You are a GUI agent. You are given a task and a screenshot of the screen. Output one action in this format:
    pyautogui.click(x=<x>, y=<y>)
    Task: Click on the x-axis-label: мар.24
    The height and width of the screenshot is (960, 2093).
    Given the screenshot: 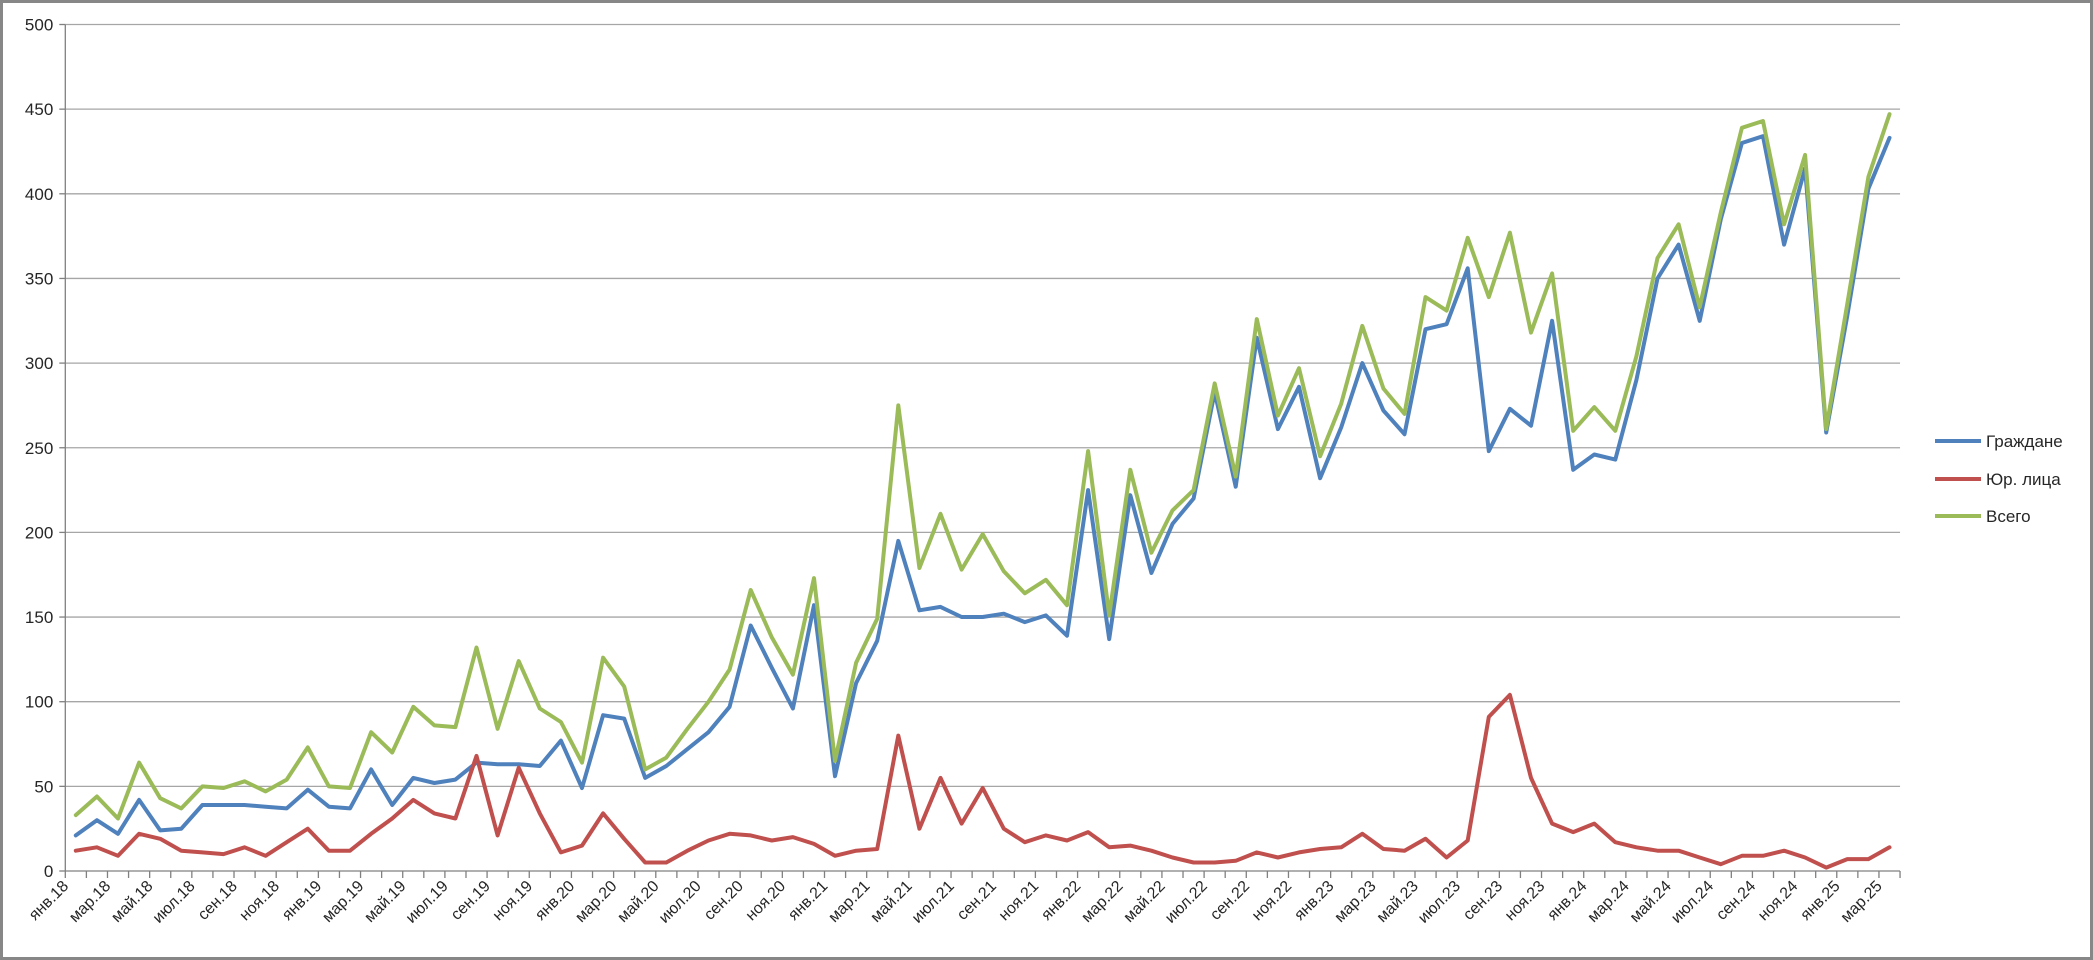 What is the action you would take?
    pyautogui.click(x=1609, y=902)
    